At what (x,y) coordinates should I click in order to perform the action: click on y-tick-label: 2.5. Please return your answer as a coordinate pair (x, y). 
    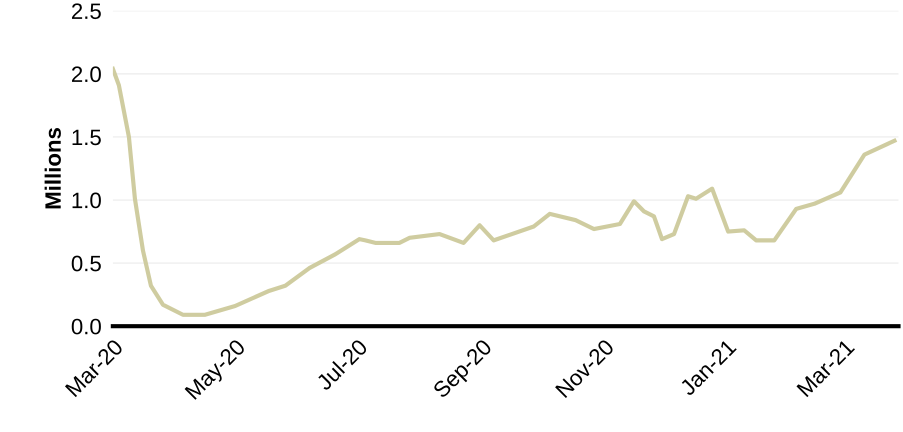
    Looking at the image, I should click on (86, 11).